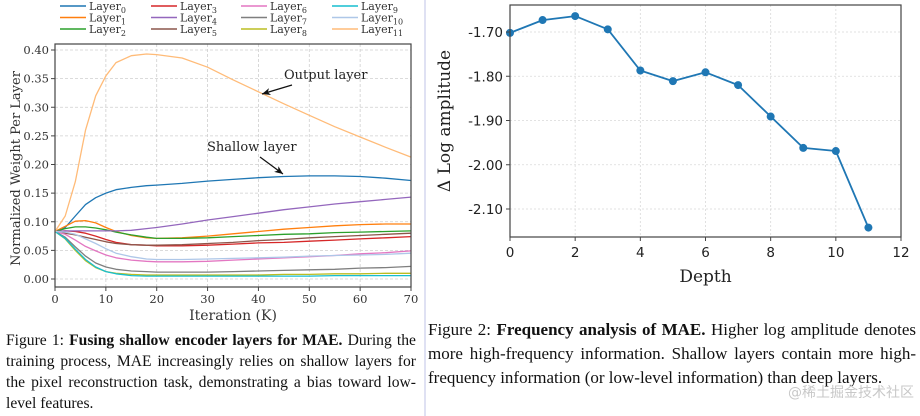 This screenshot has height=416, width=920. Describe the element at coordinates (271, 165) in the screenshot. I see `annotation-arrow-shallow` at that location.